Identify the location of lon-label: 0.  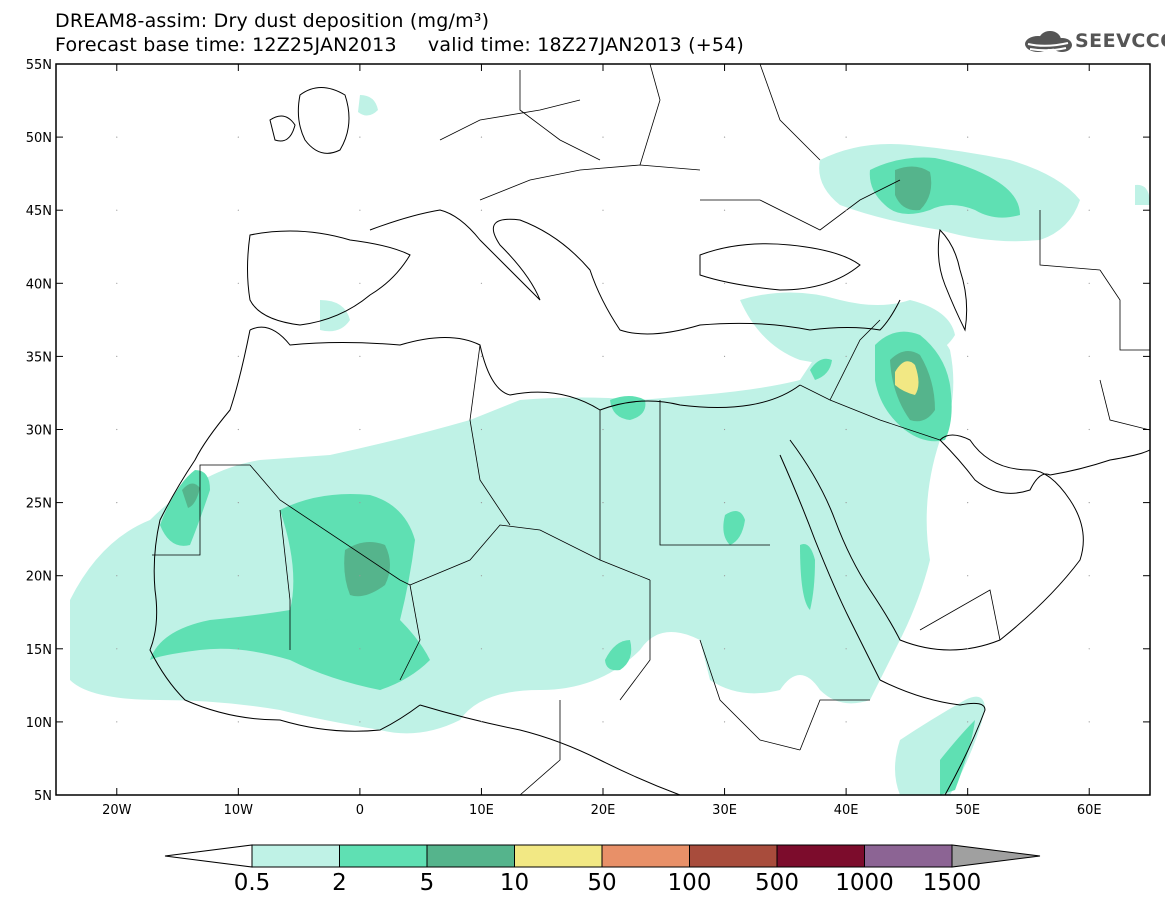
(360, 810).